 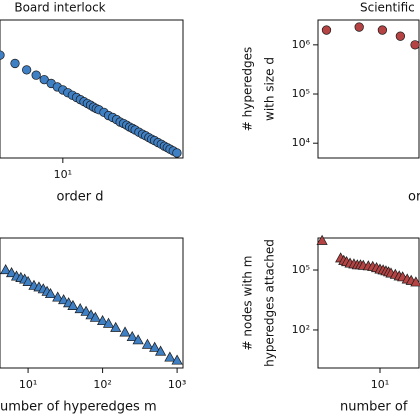 What do you see at coordinates (301, 44) in the screenshot?
I see `y-tick-label: 10⁶` at bounding box center [301, 44].